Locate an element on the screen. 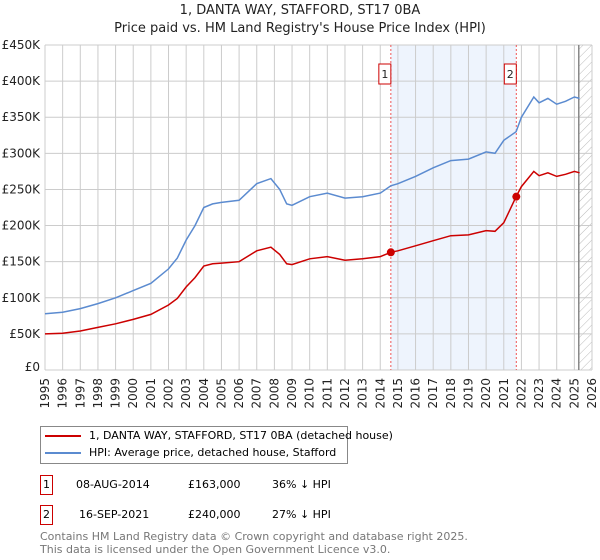 The image size is (600, 560). x-tick-label: 2015 is located at coordinates (398, 393).